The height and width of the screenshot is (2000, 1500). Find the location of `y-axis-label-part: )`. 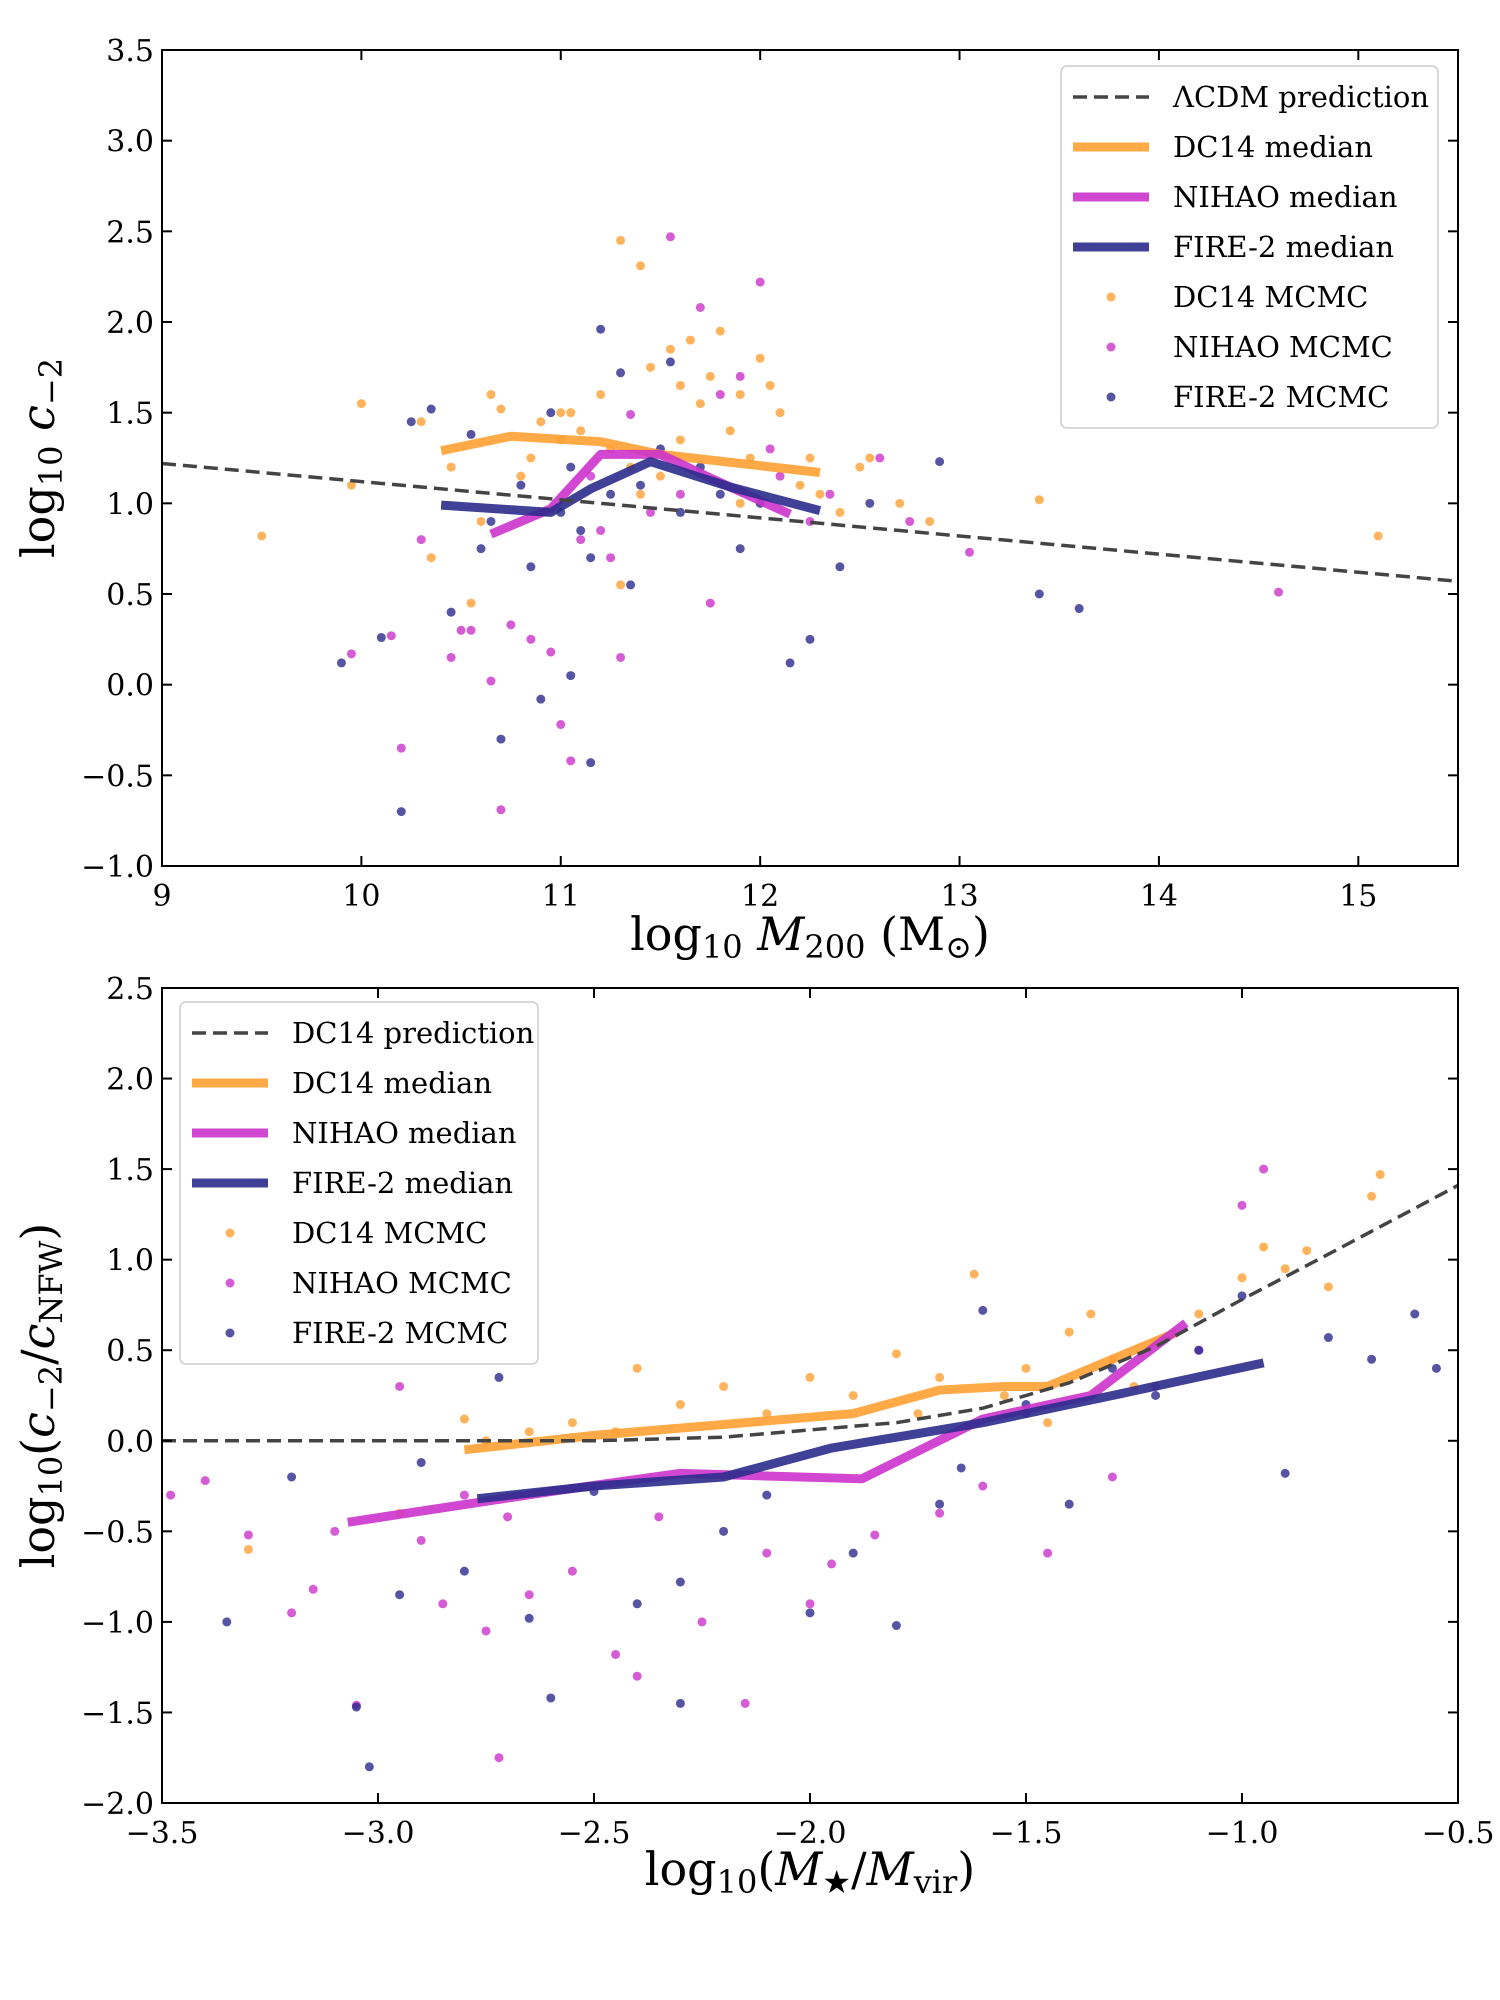

y-axis-label-part: ) is located at coordinates (38, 1232).